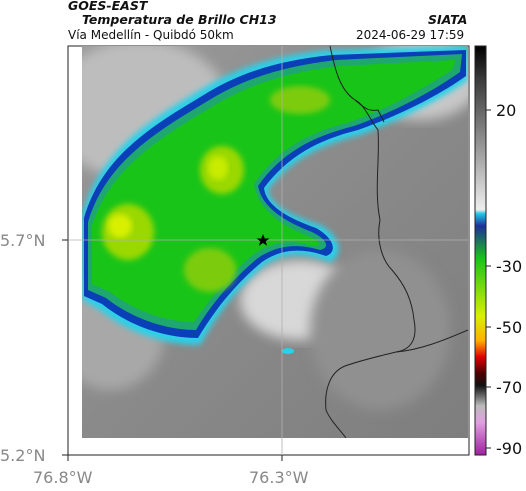  Describe the element at coordinates (506, 110) in the screenshot. I see `colorbar-tick-20: 20` at that location.